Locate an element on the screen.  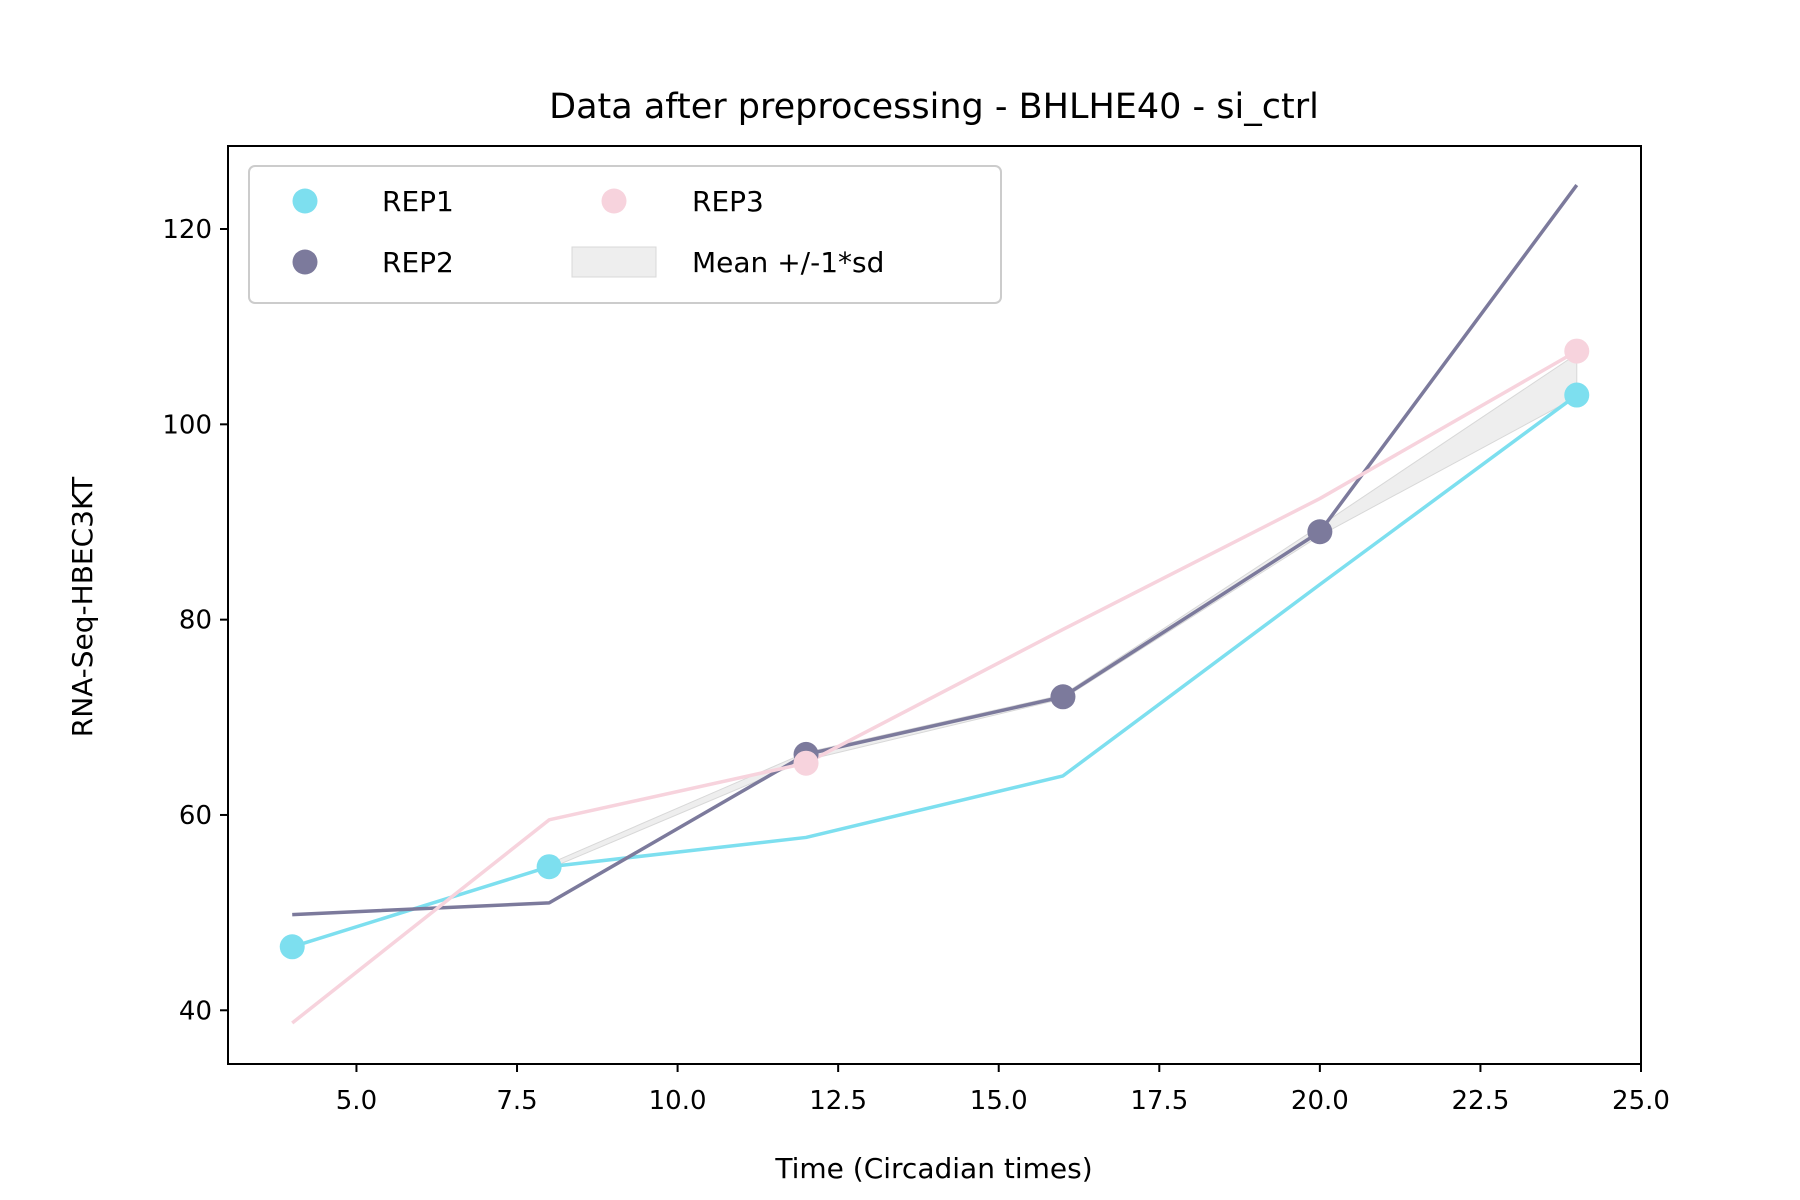
x-tick-label: 7.5 is located at coordinates (516, 1101).